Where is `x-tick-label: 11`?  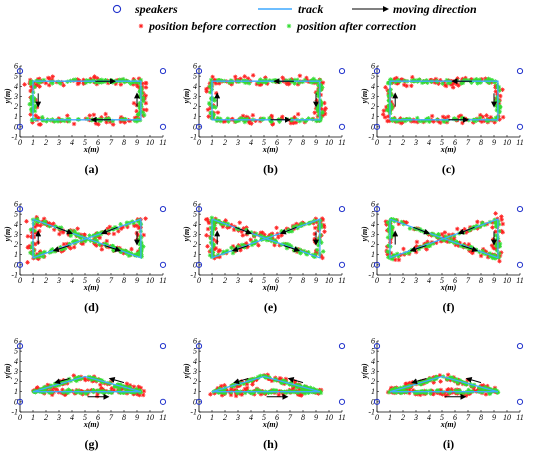 x-tick-label: 11 is located at coordinates (341, 280).